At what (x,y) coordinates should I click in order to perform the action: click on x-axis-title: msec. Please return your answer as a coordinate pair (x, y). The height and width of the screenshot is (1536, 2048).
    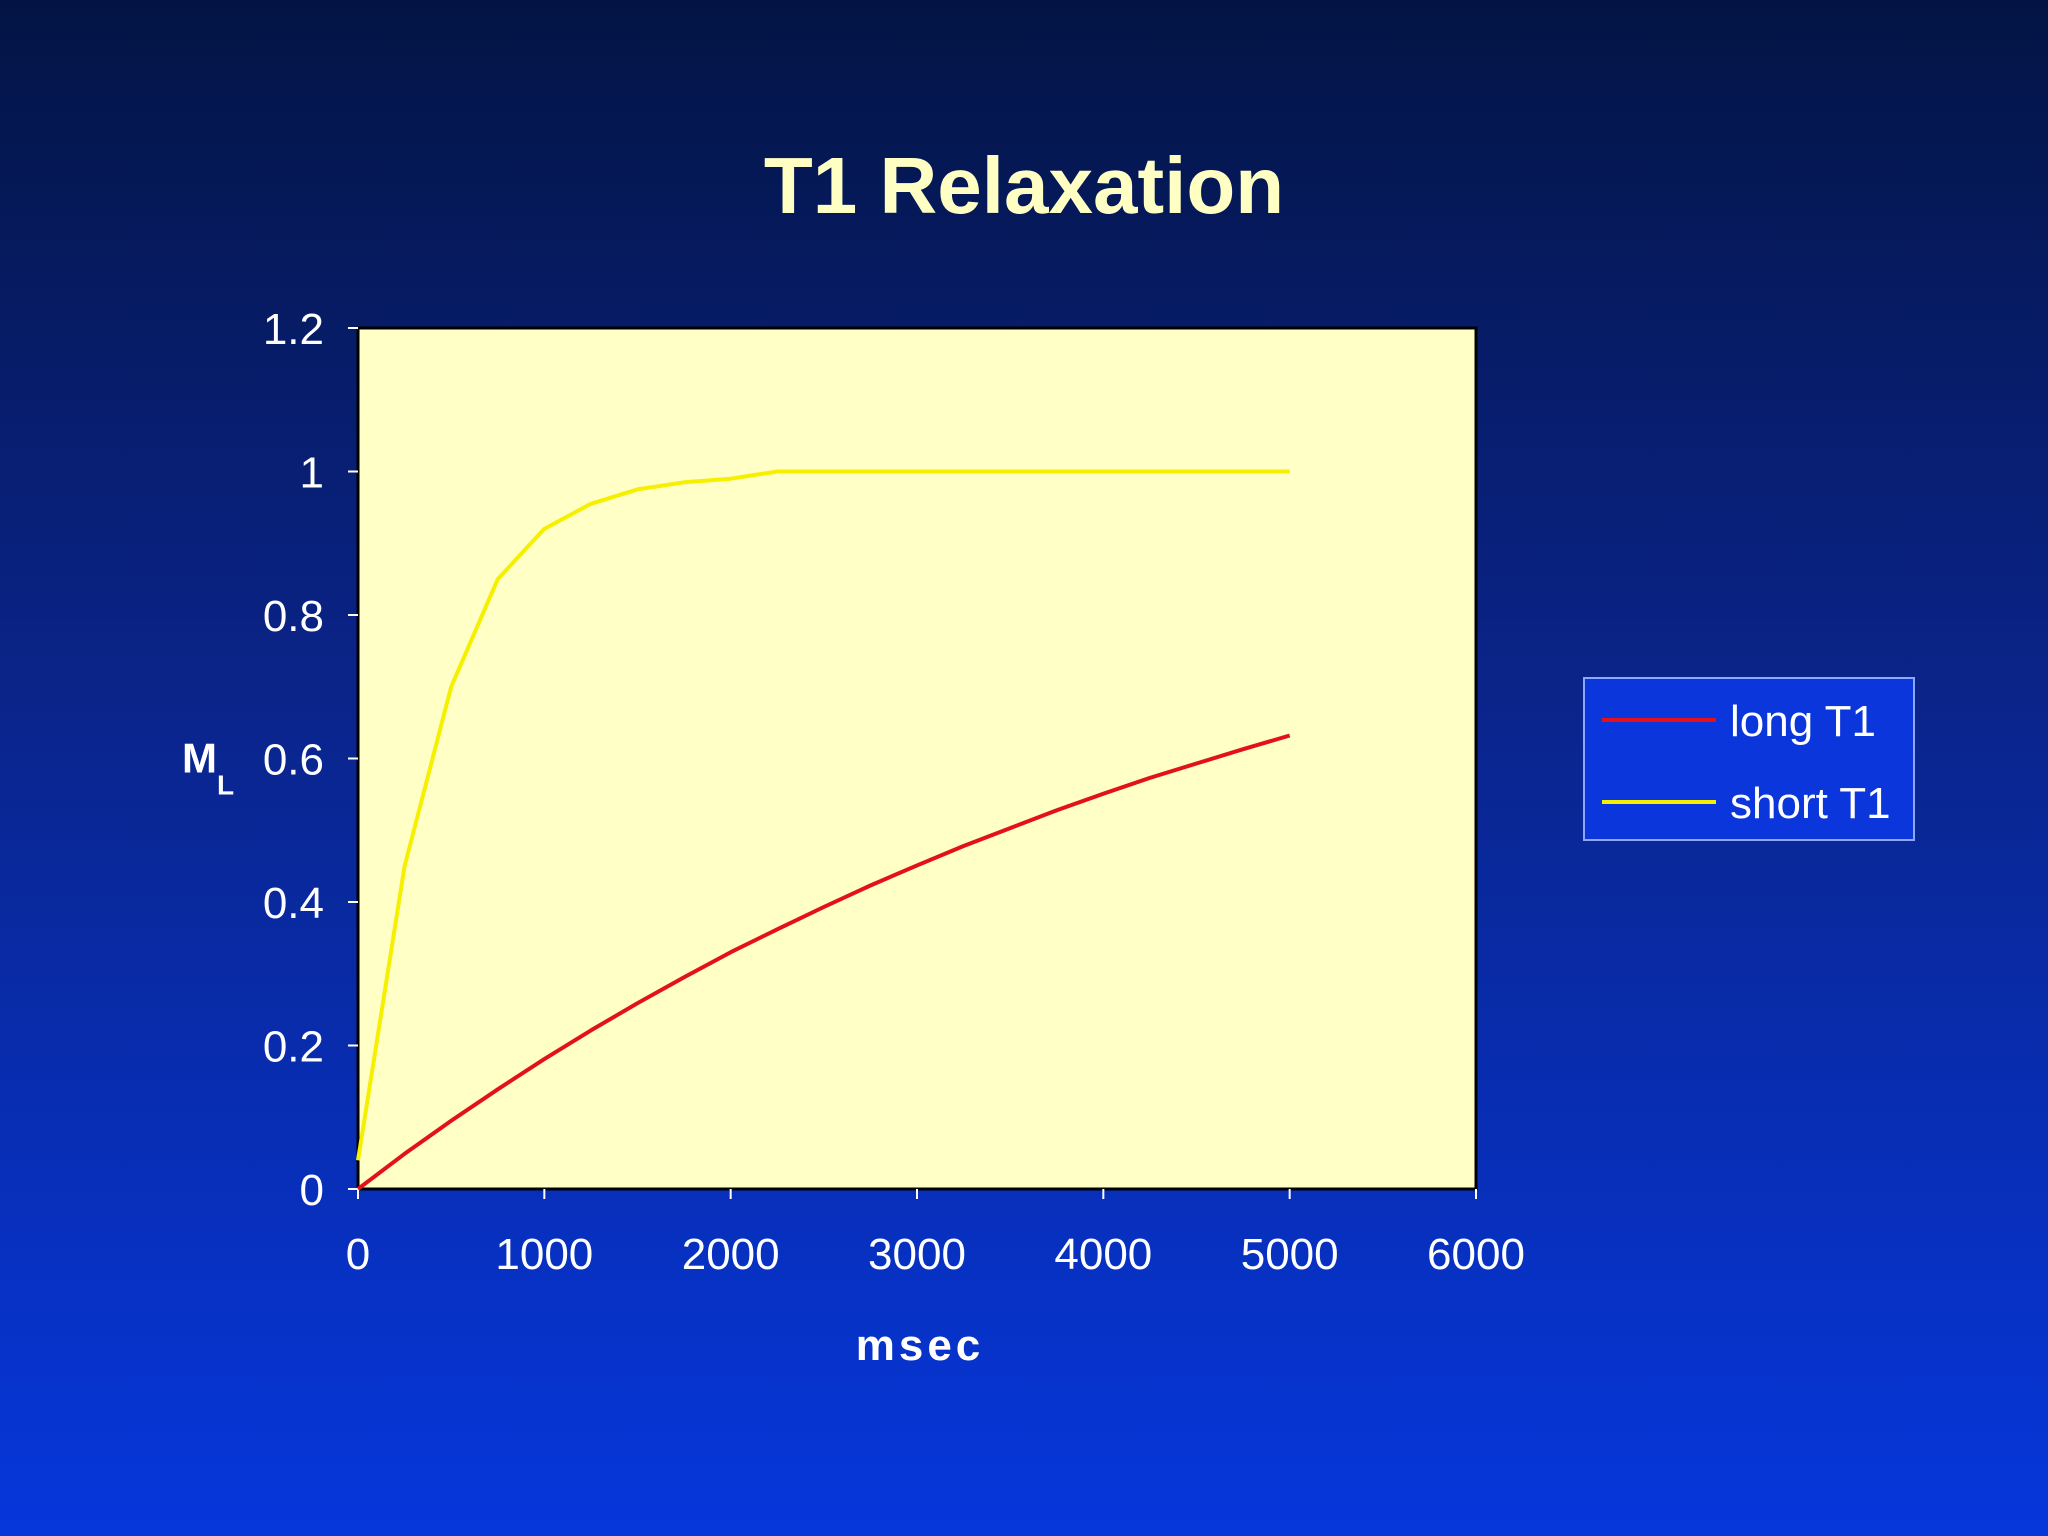
    Looking at the image, I should click on (920, 1345).